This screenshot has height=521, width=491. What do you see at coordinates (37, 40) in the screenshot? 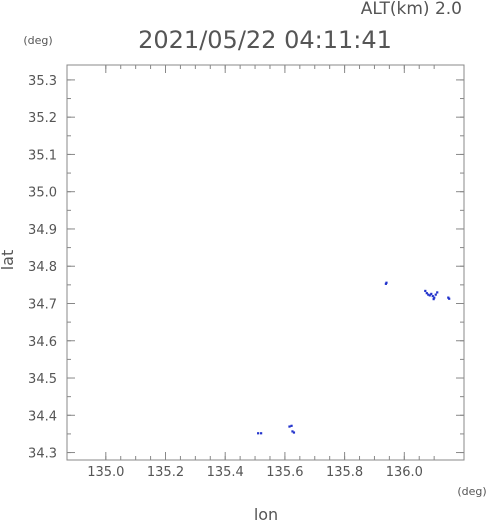
I see `y-unit-label: (deg)` at bounding box center [37, 40].